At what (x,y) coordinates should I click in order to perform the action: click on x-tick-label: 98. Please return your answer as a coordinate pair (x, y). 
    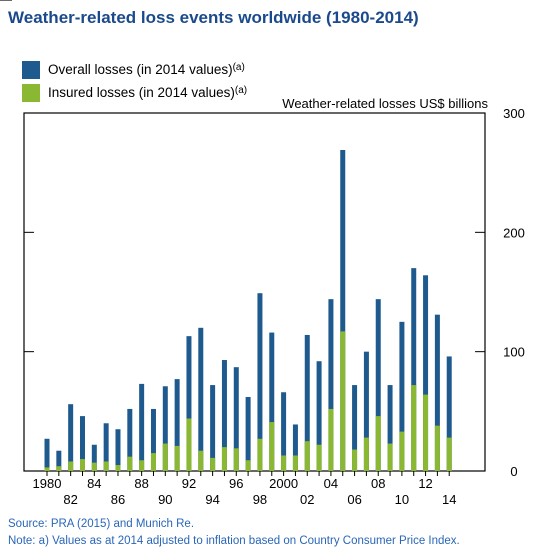
    Looking at the image, I should click on (260, 499).